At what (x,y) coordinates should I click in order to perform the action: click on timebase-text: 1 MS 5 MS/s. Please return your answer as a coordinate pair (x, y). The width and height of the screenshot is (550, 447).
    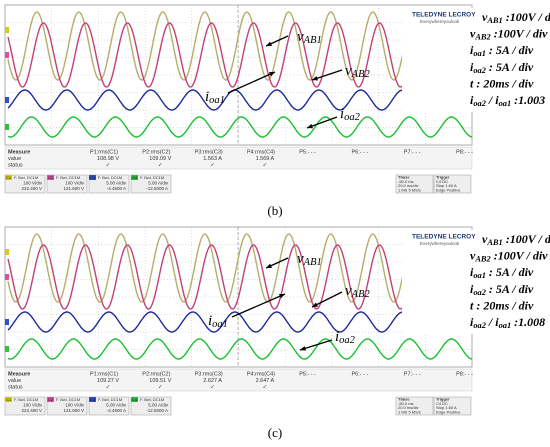
    Looking at the image, I should click on (409, 411).